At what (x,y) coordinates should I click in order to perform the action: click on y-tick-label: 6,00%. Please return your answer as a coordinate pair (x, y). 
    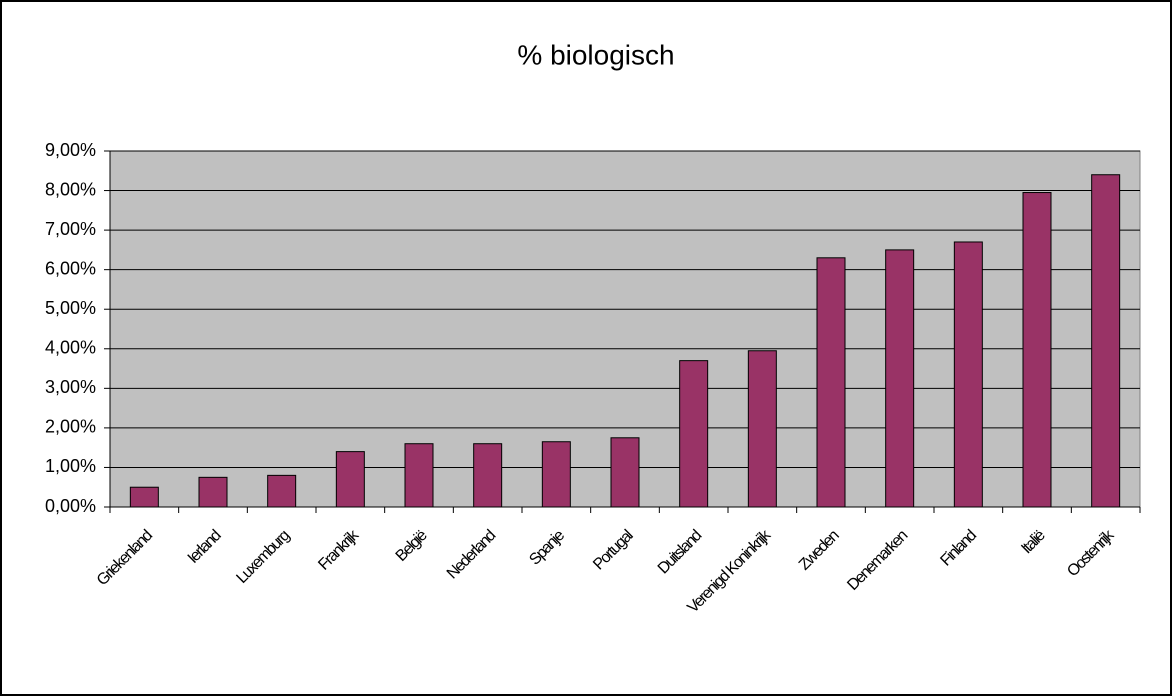
    Looking at the image, I should click on (70, 268).